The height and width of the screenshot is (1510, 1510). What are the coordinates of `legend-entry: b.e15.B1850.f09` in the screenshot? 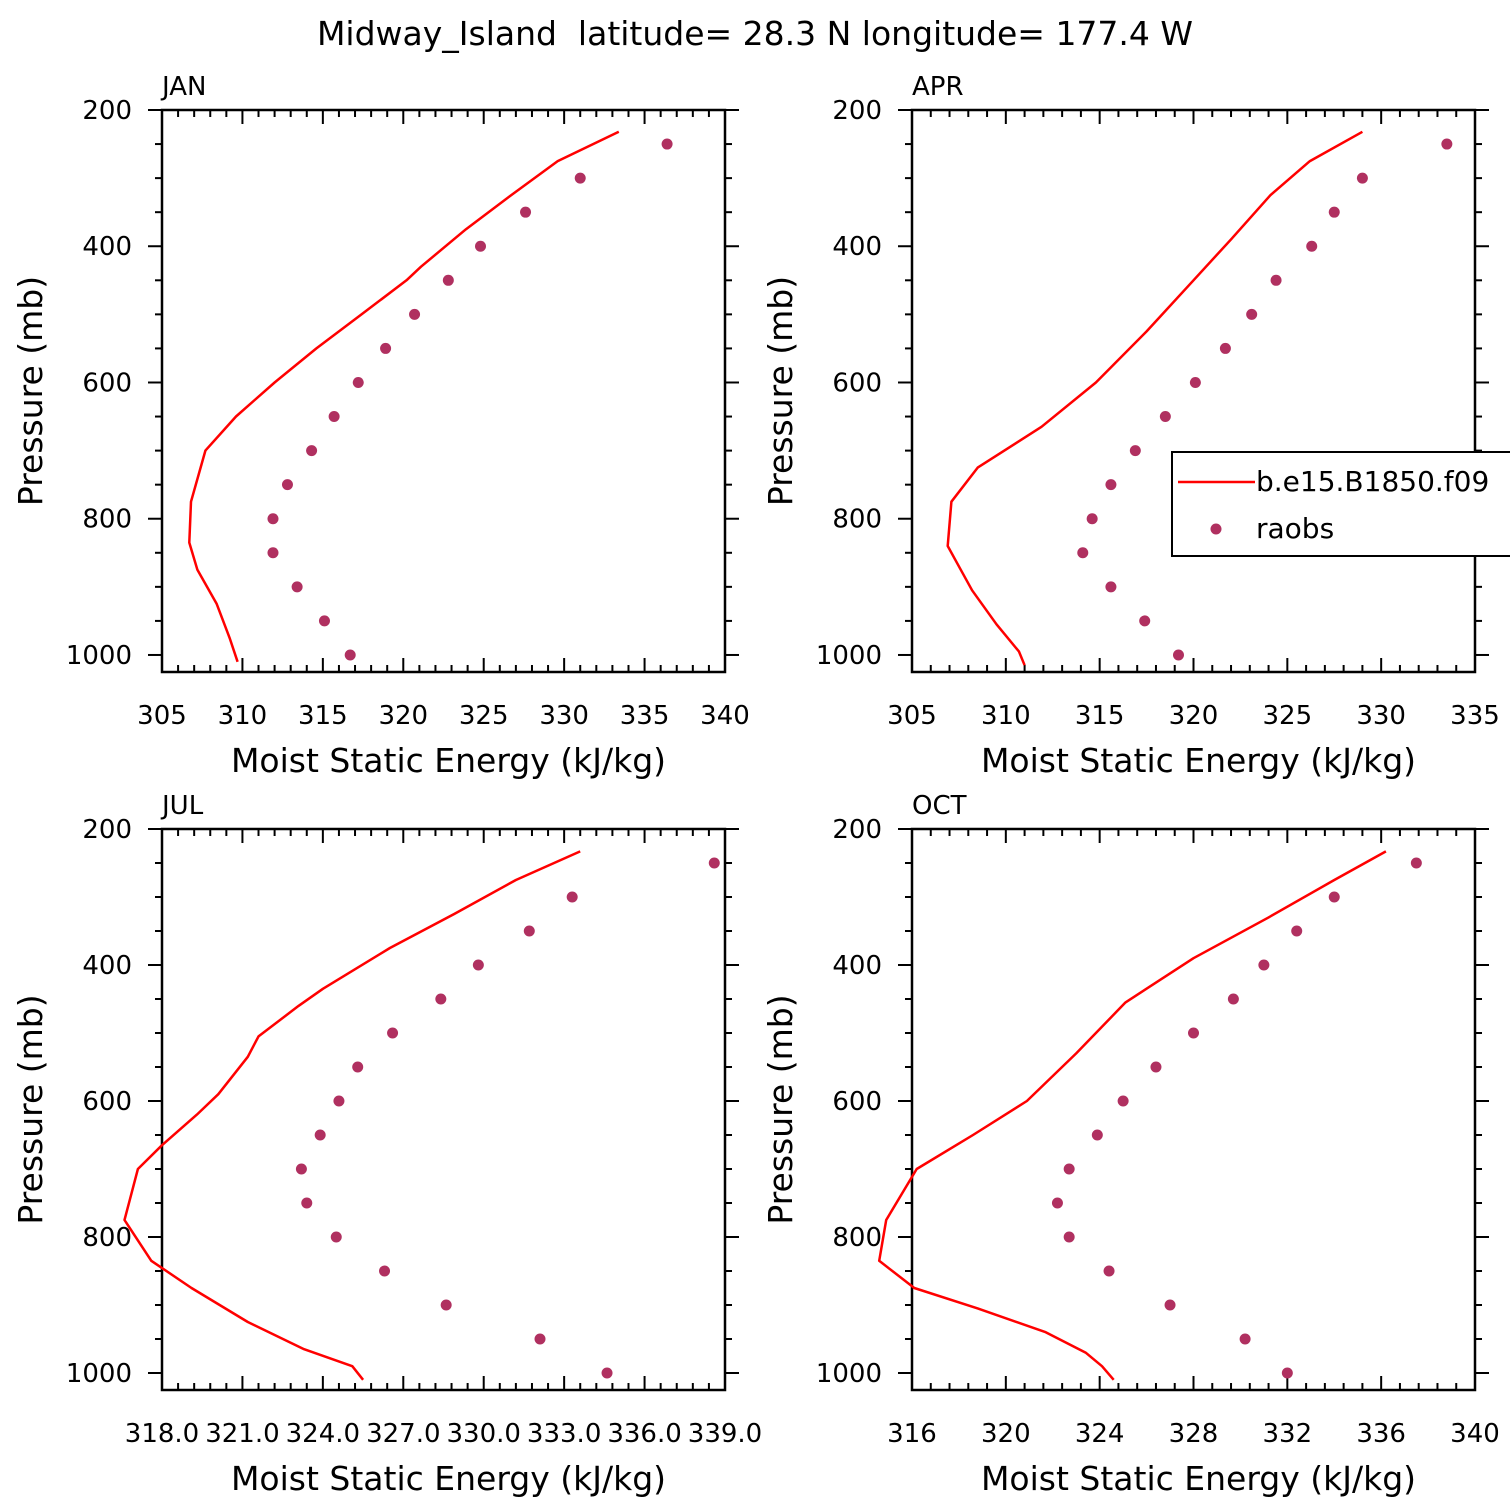 It's located at (1372, 481).